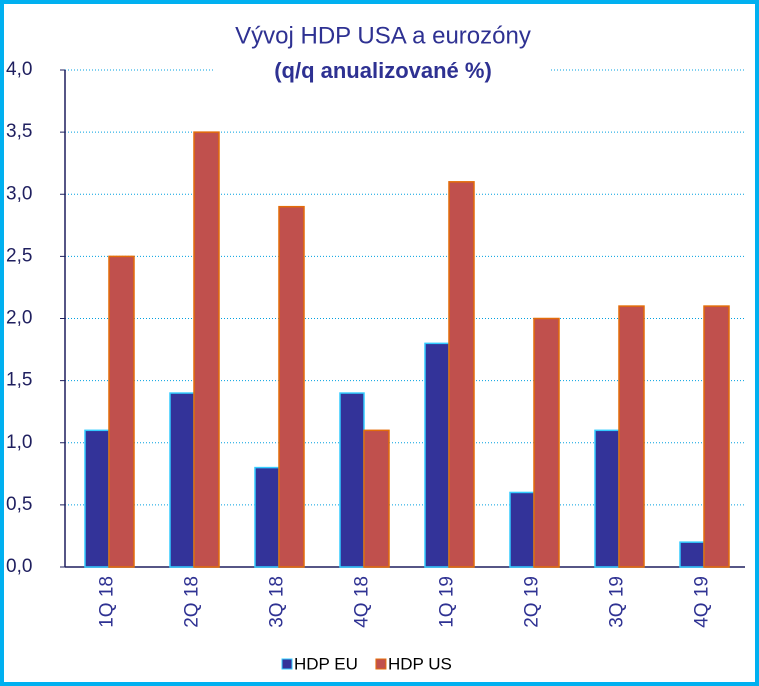 Image resolution: width=759 pixels, height=686 pixels. What do you see at coordinates (362, 602) in the screenshot?
I see `x-tick-label: 4Q 18` at bounding box center [362, 602].